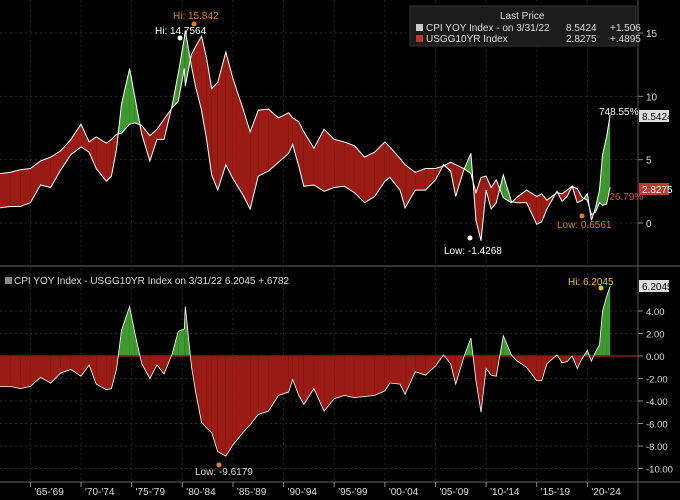 The width and height of the screenshot is (680, 500). What do you see at coordinates (601, 288) in the screenshot?
I see `hi-spread-marker` at bounding box center [601, 288].